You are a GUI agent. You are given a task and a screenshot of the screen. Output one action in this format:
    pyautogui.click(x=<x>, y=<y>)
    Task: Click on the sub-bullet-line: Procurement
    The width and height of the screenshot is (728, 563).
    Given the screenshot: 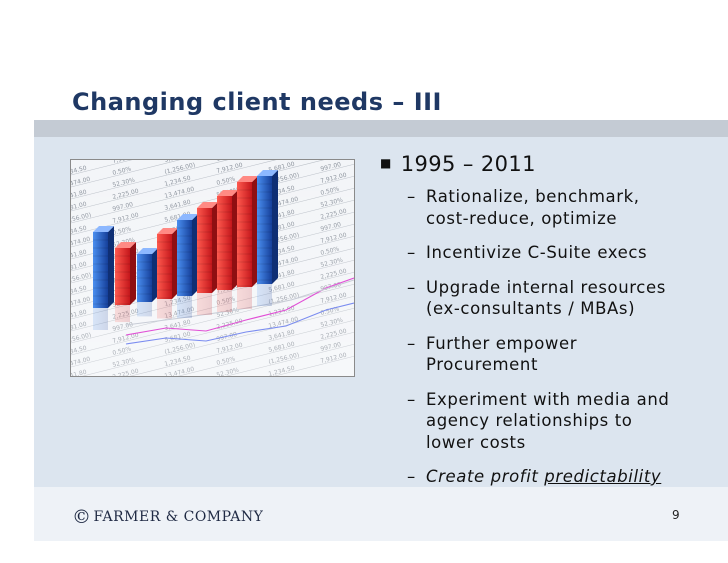 What is the action you would take?
    pyautogui.click(x=482, y=364)
    